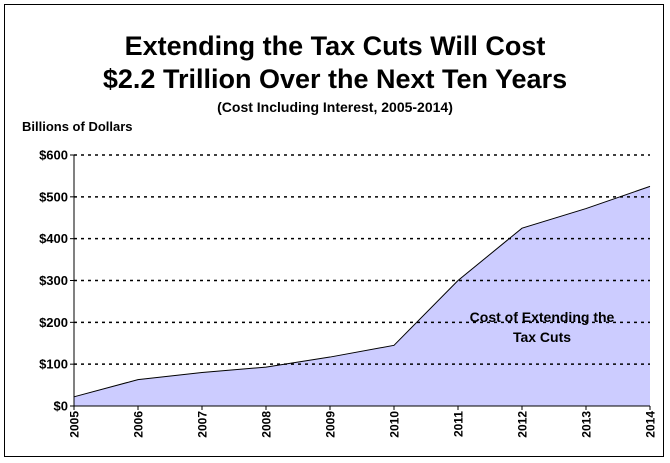  What do you see at coordinates (53, 238) in the screenshot?
I see `y-tick-label: $400` at bounding box center [53, 238].